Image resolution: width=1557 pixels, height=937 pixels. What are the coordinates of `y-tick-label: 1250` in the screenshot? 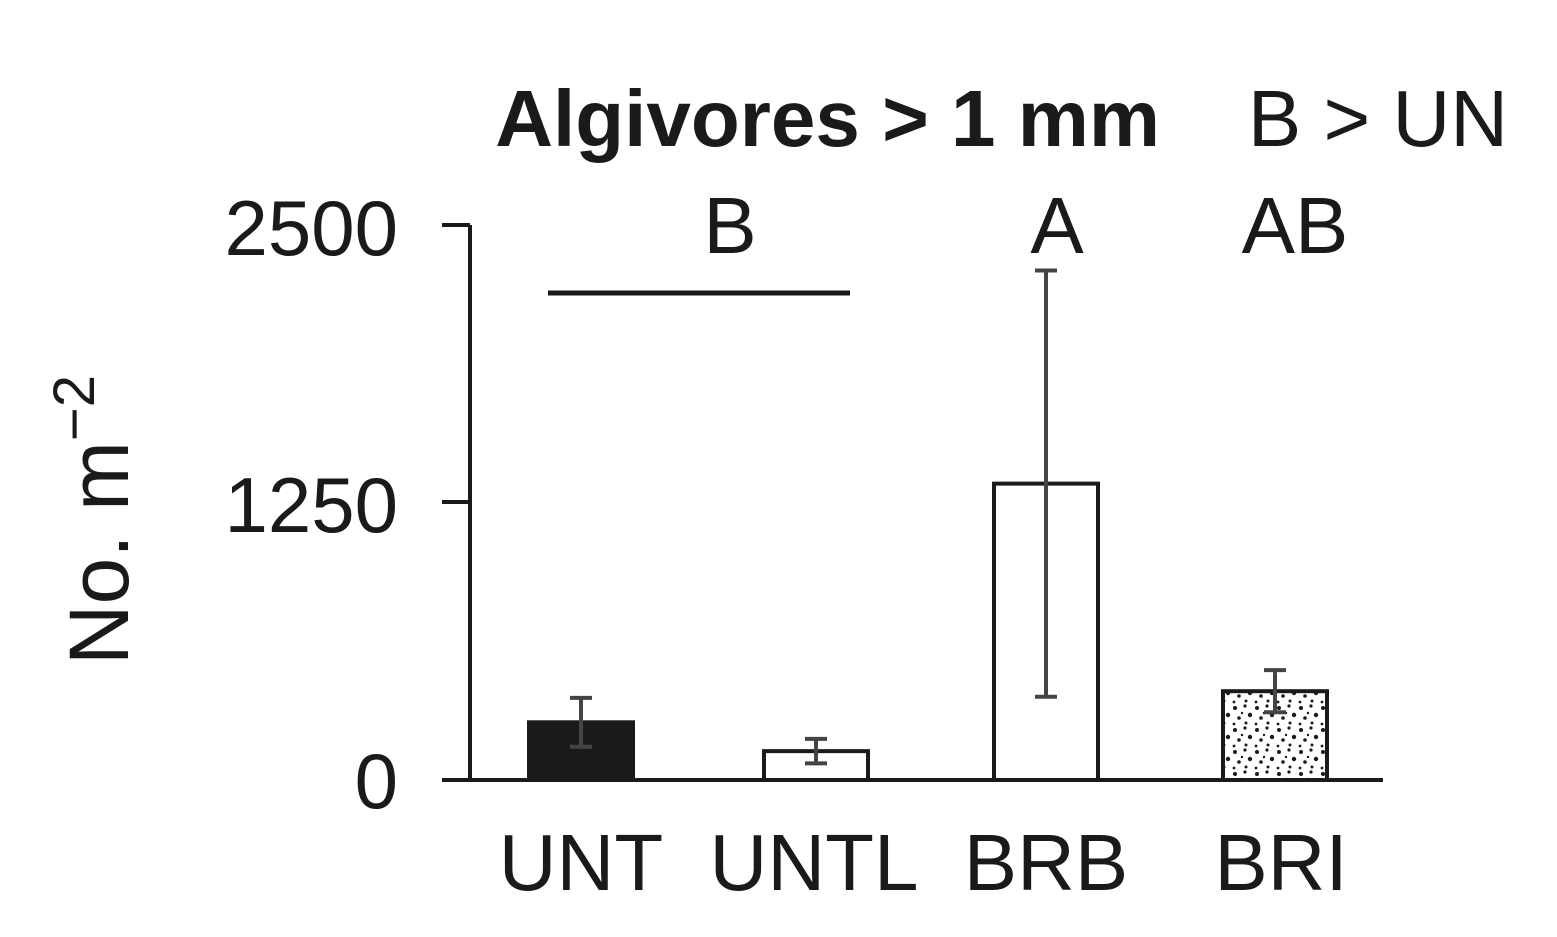 It's located at (311, 505).